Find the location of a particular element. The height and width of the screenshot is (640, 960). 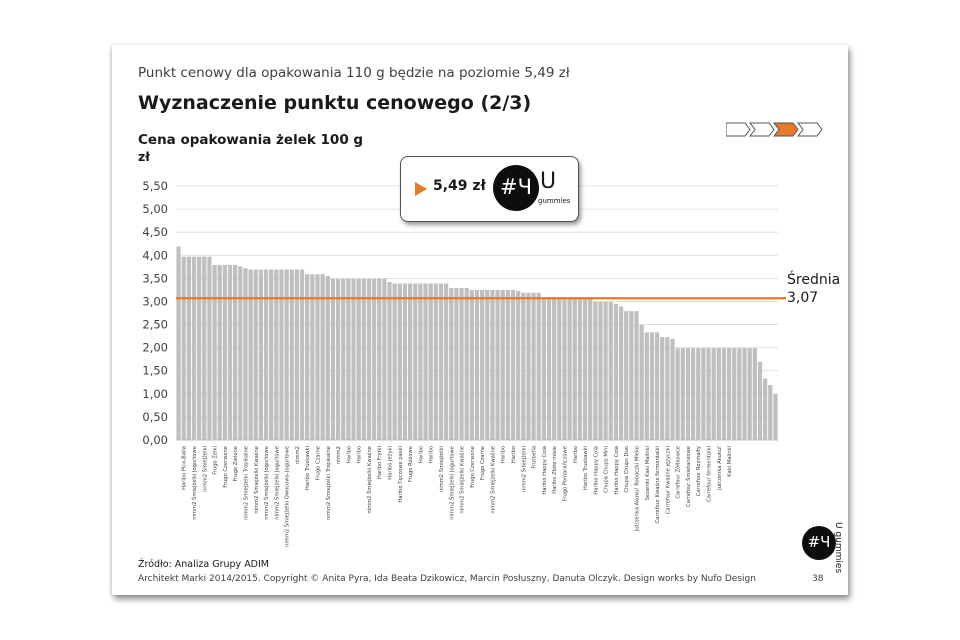

x-tick-label: Sezamki Kaki Malinki is located at coordinates (648, 473).